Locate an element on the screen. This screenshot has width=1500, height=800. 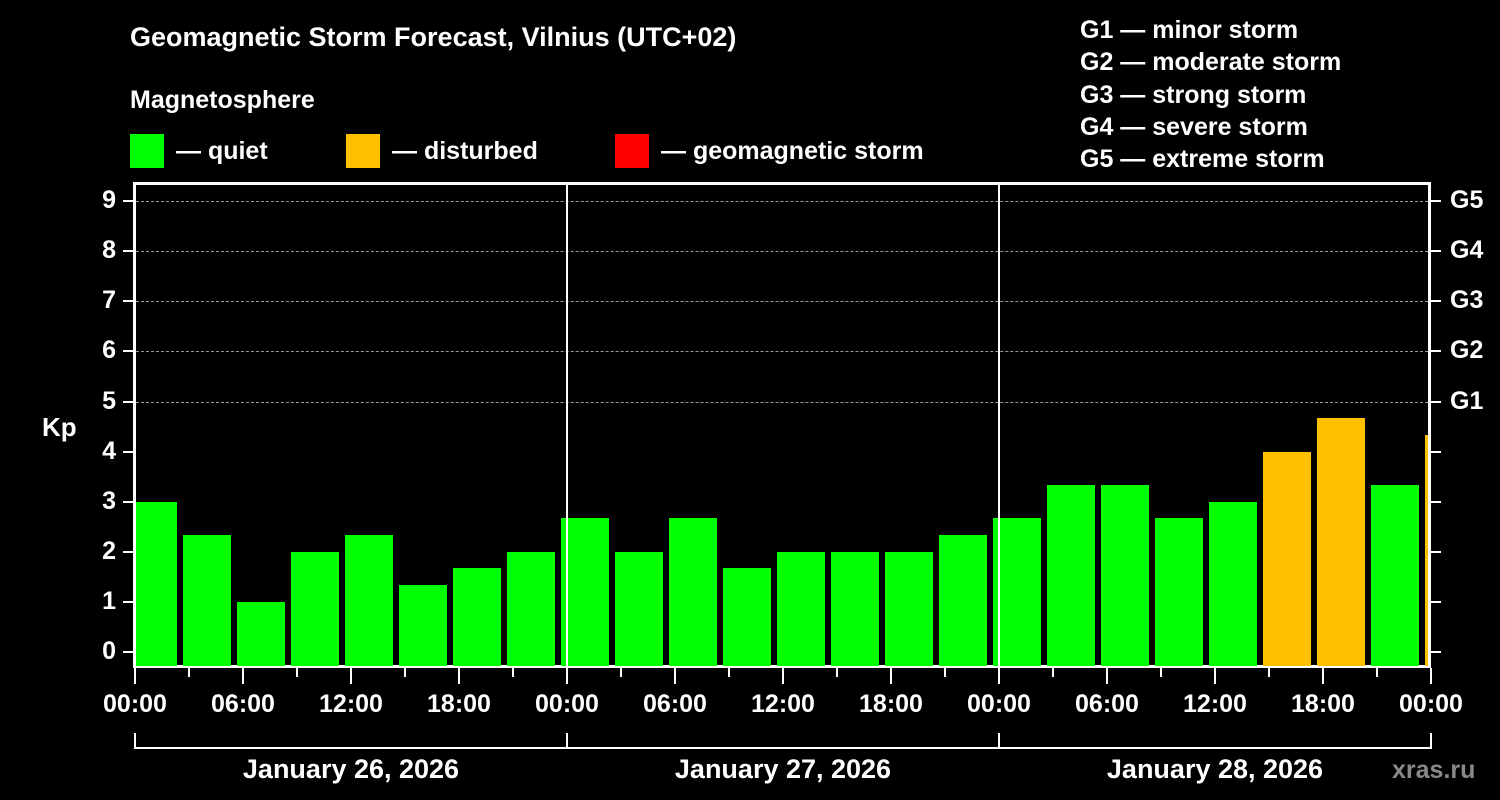
g-axis-label: G5 is located at coordinates (1467, 200).